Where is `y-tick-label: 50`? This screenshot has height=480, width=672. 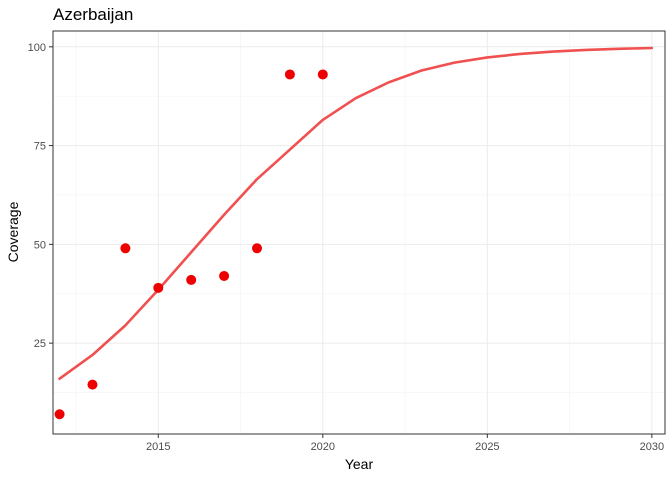
y-tick-label: 50 is located at coordinates (40, 245).